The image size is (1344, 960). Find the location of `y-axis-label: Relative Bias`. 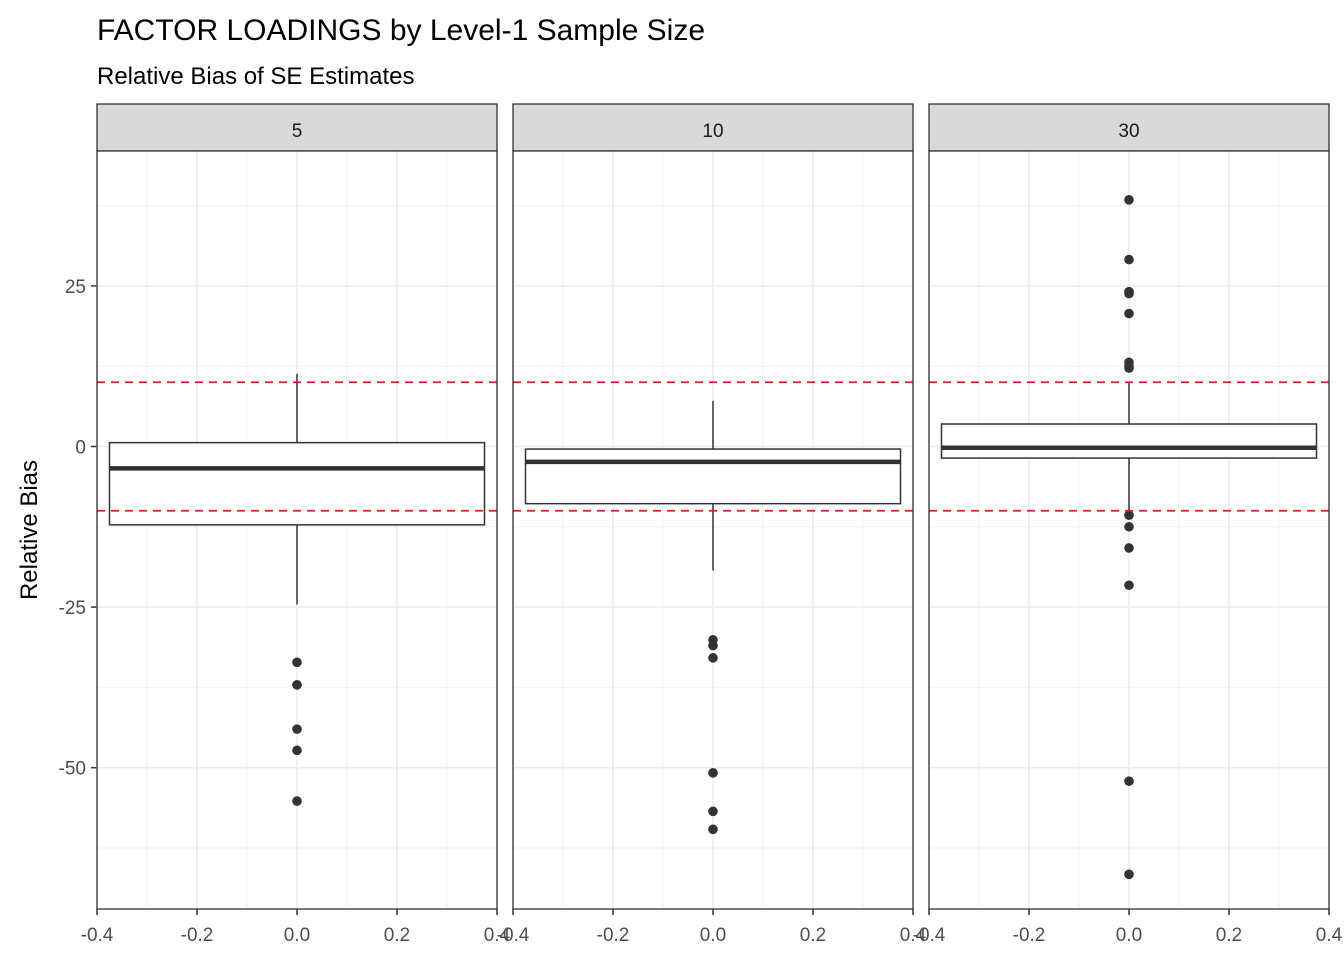

y-axis-label: Relative Bias is located at coordinates (29, 530).